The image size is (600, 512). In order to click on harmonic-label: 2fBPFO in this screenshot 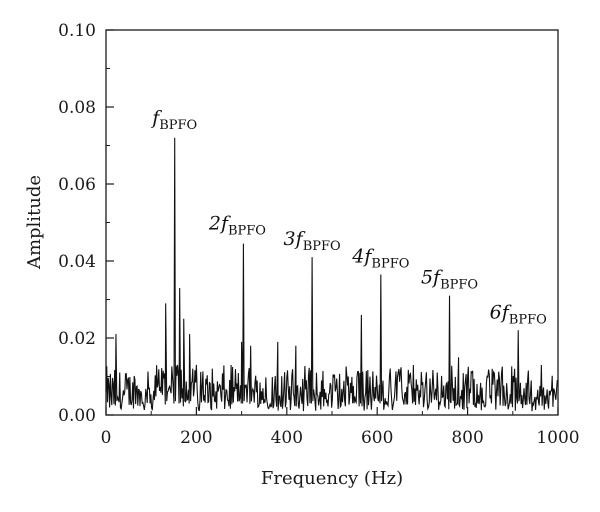, I will do `click(237, 226)`.